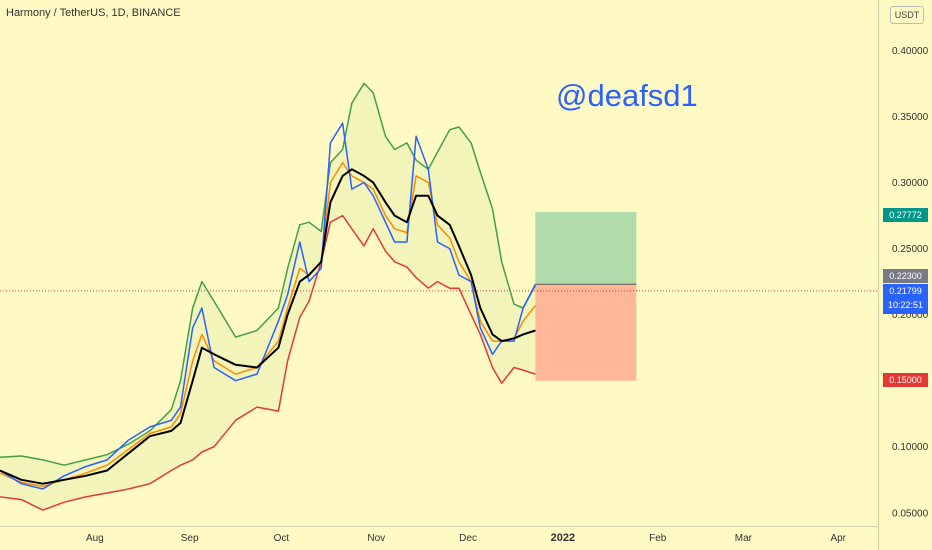  Describe the element at coordinates (910, 249) in the screenshot. I see `y-tick-label: 0.25000` at that location.